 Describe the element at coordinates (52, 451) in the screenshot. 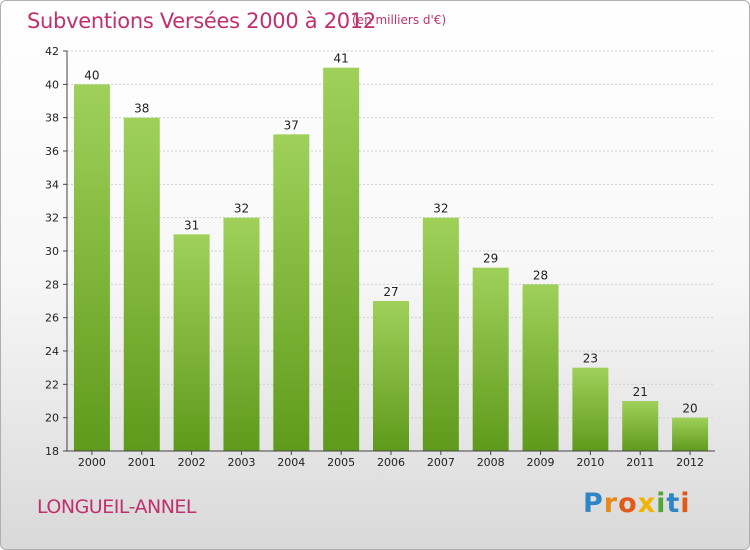

I see `y-tick-label: 18` at that location.